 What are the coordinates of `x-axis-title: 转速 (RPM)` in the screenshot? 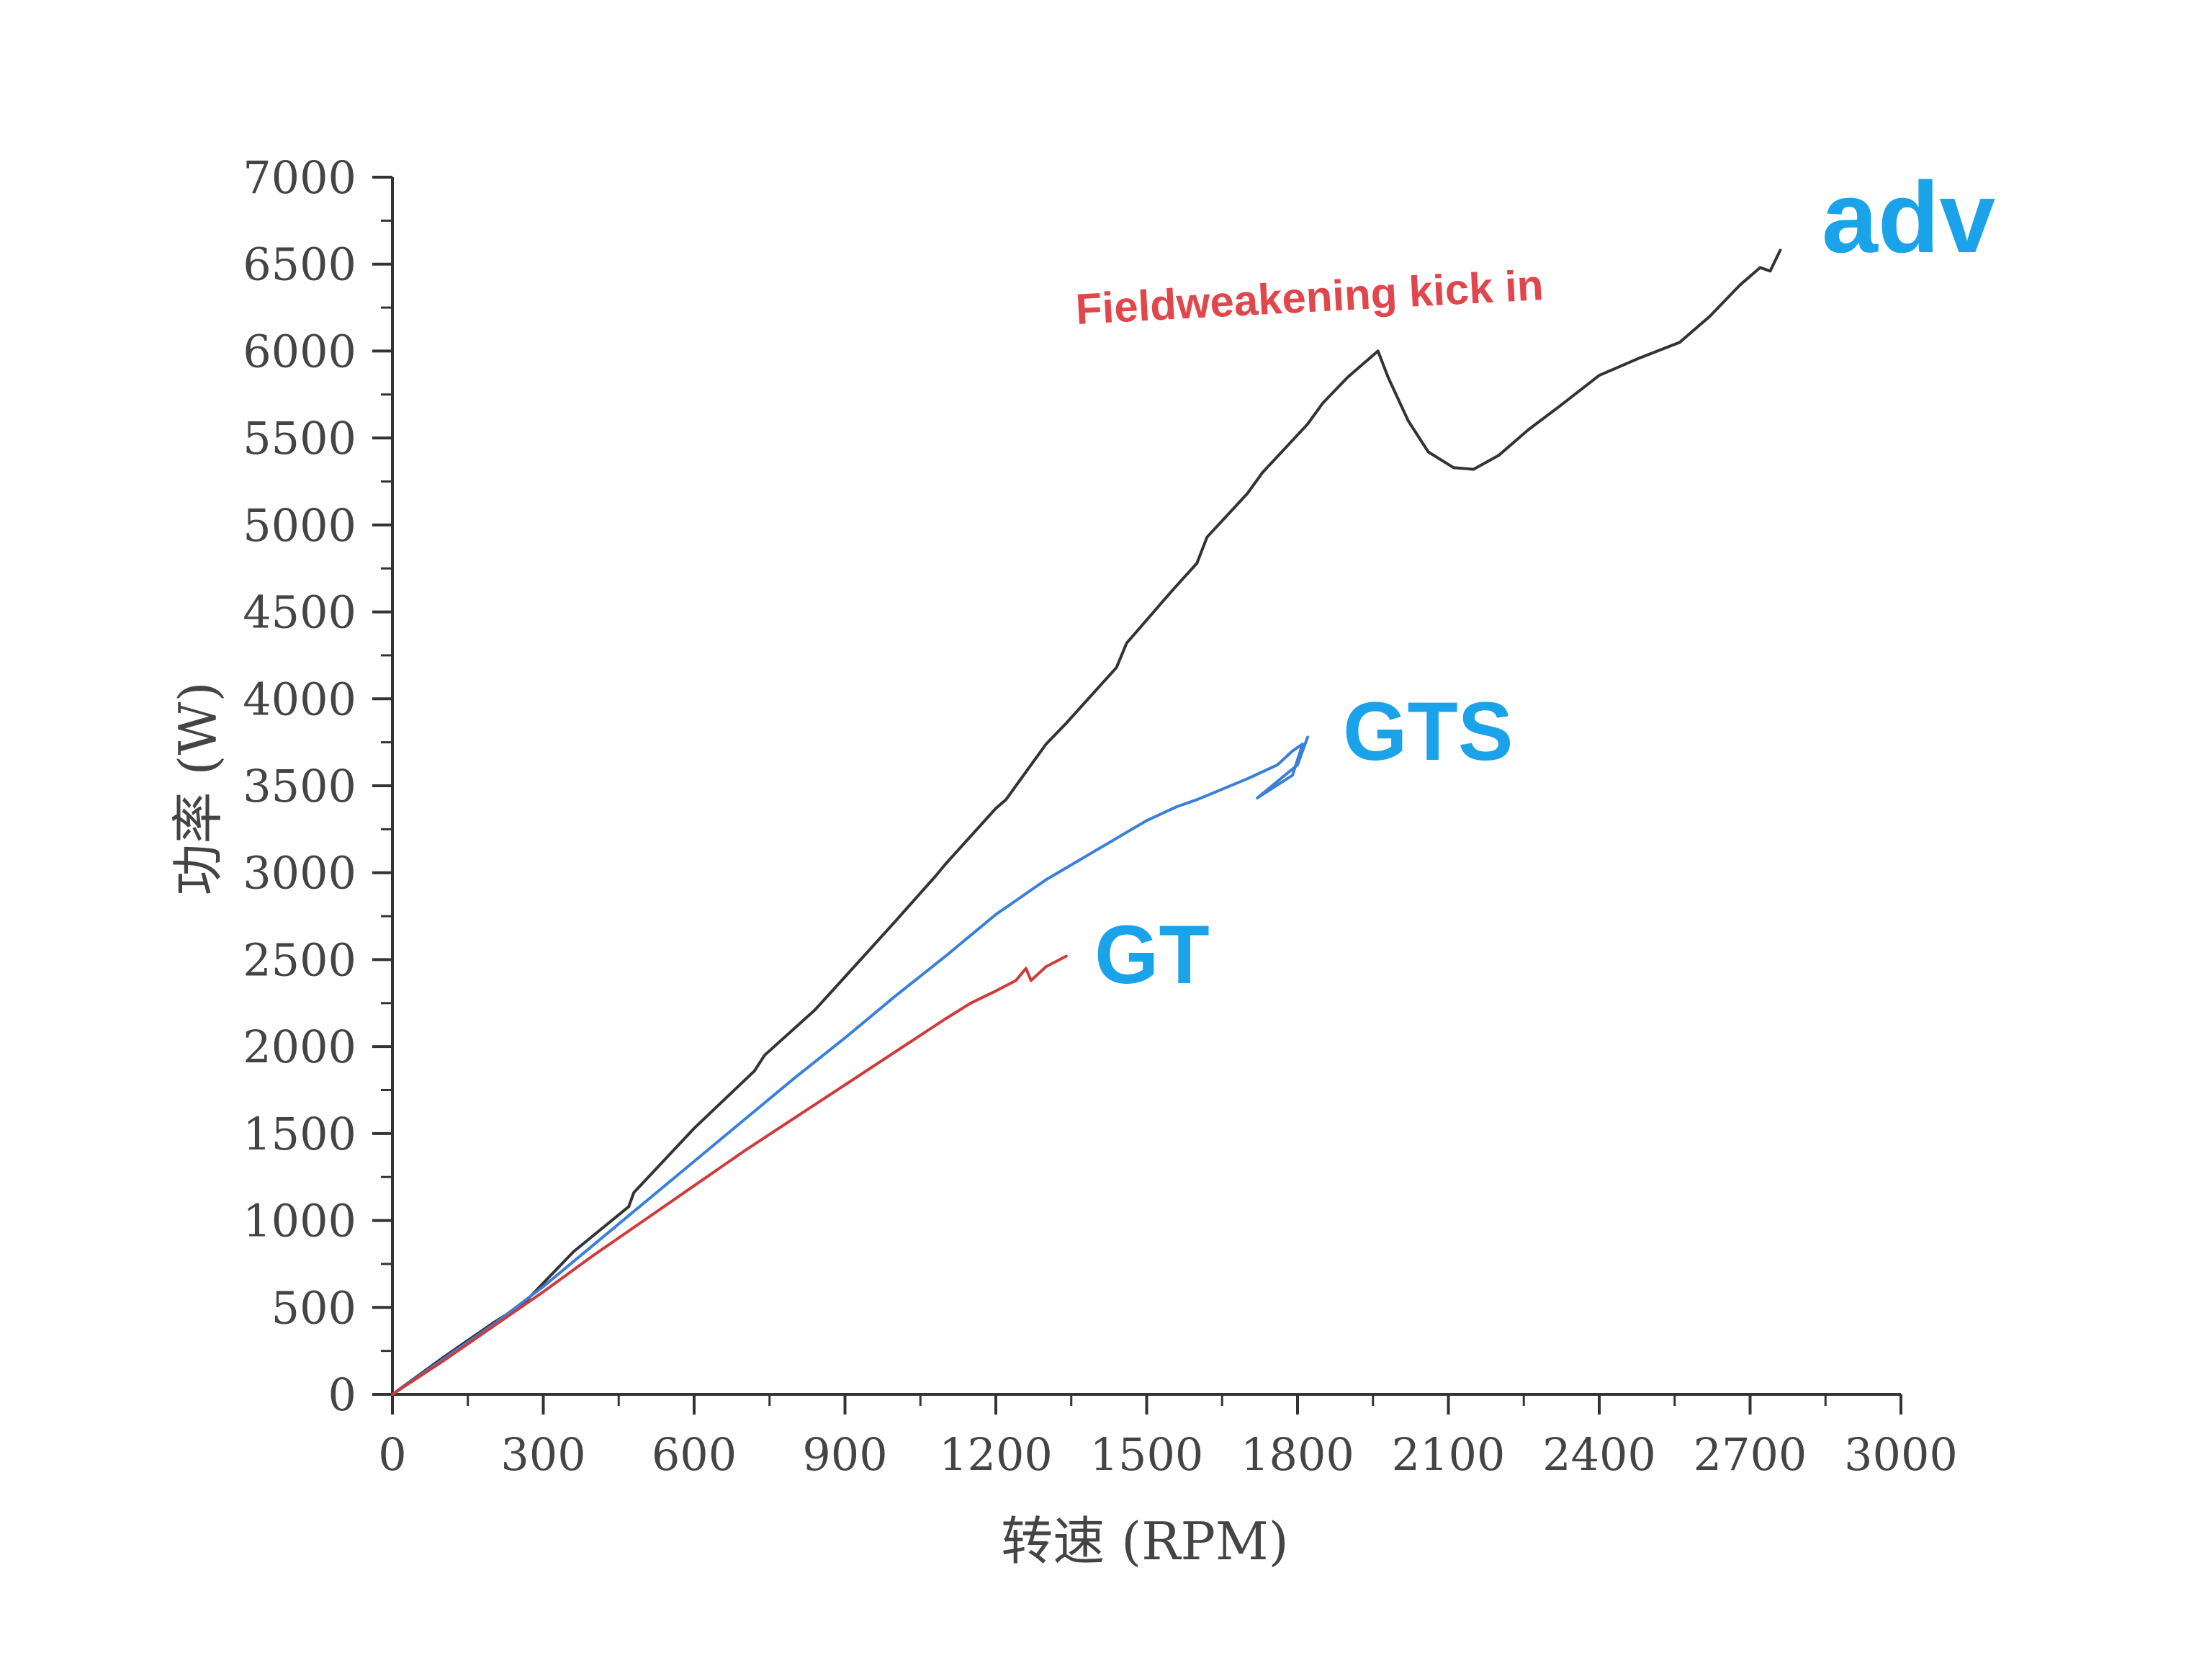 It's located at (1144, 1542).